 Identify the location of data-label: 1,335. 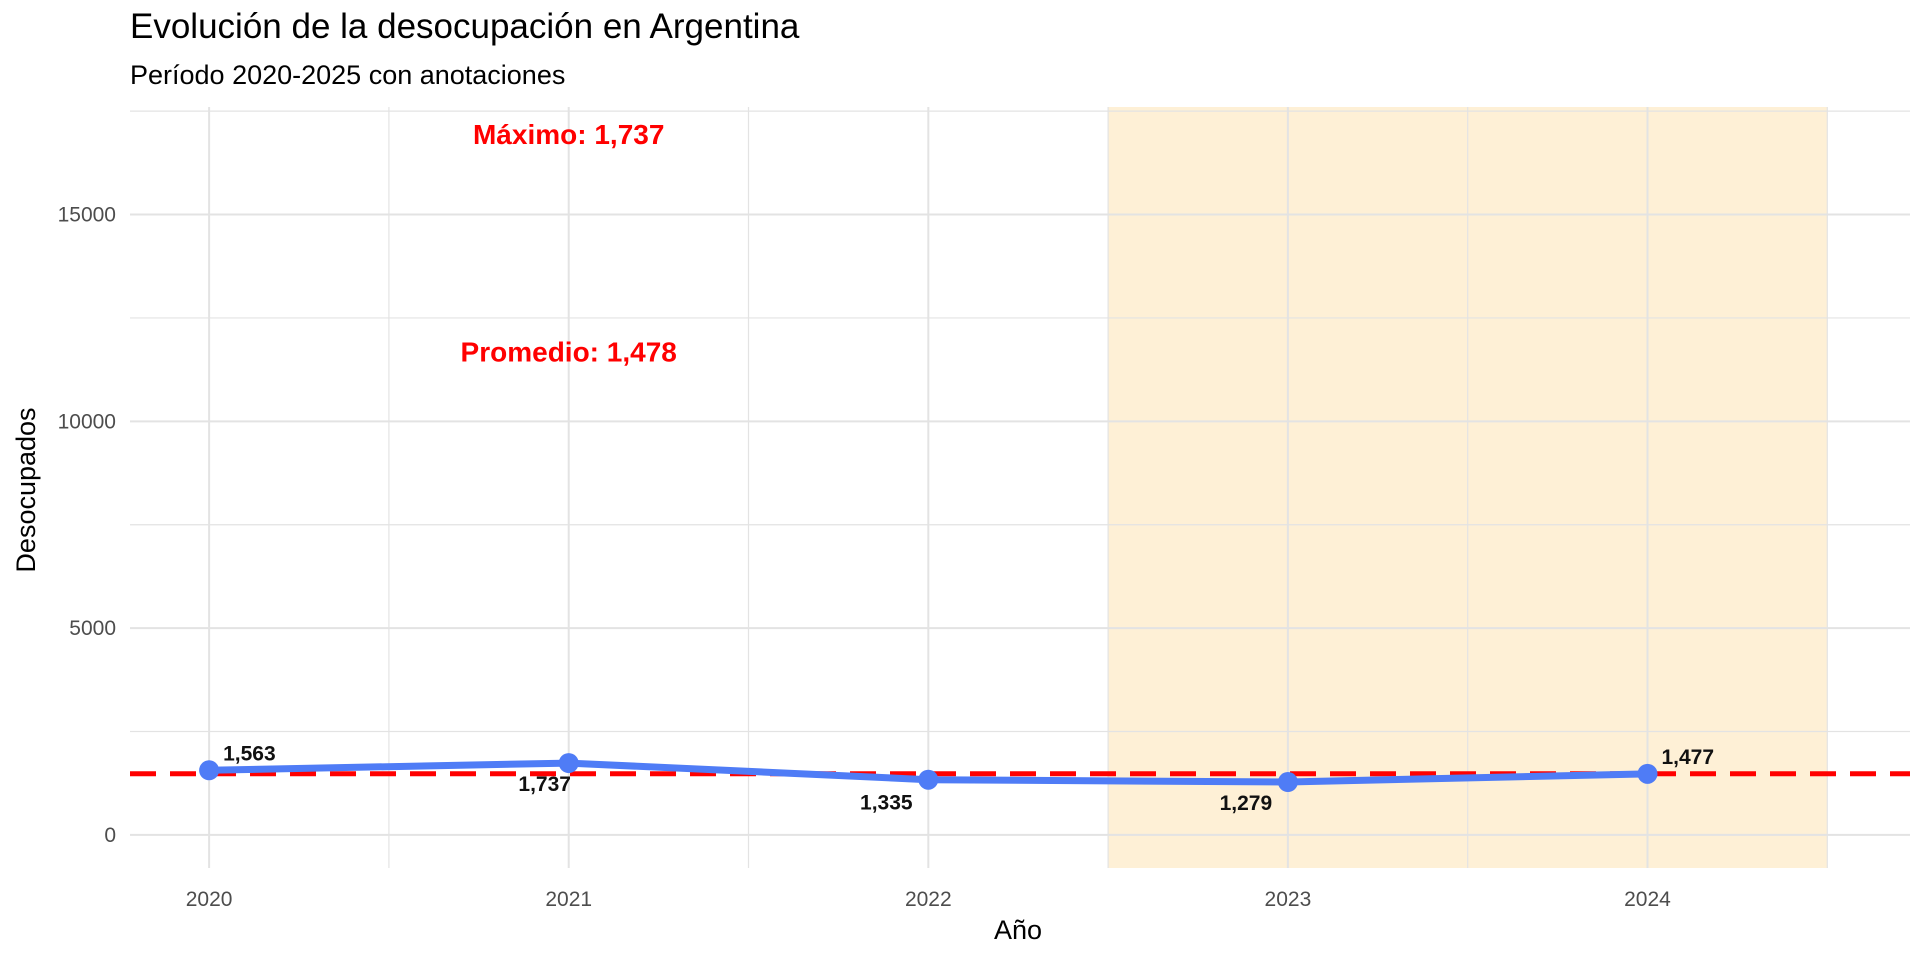
(886, 803).